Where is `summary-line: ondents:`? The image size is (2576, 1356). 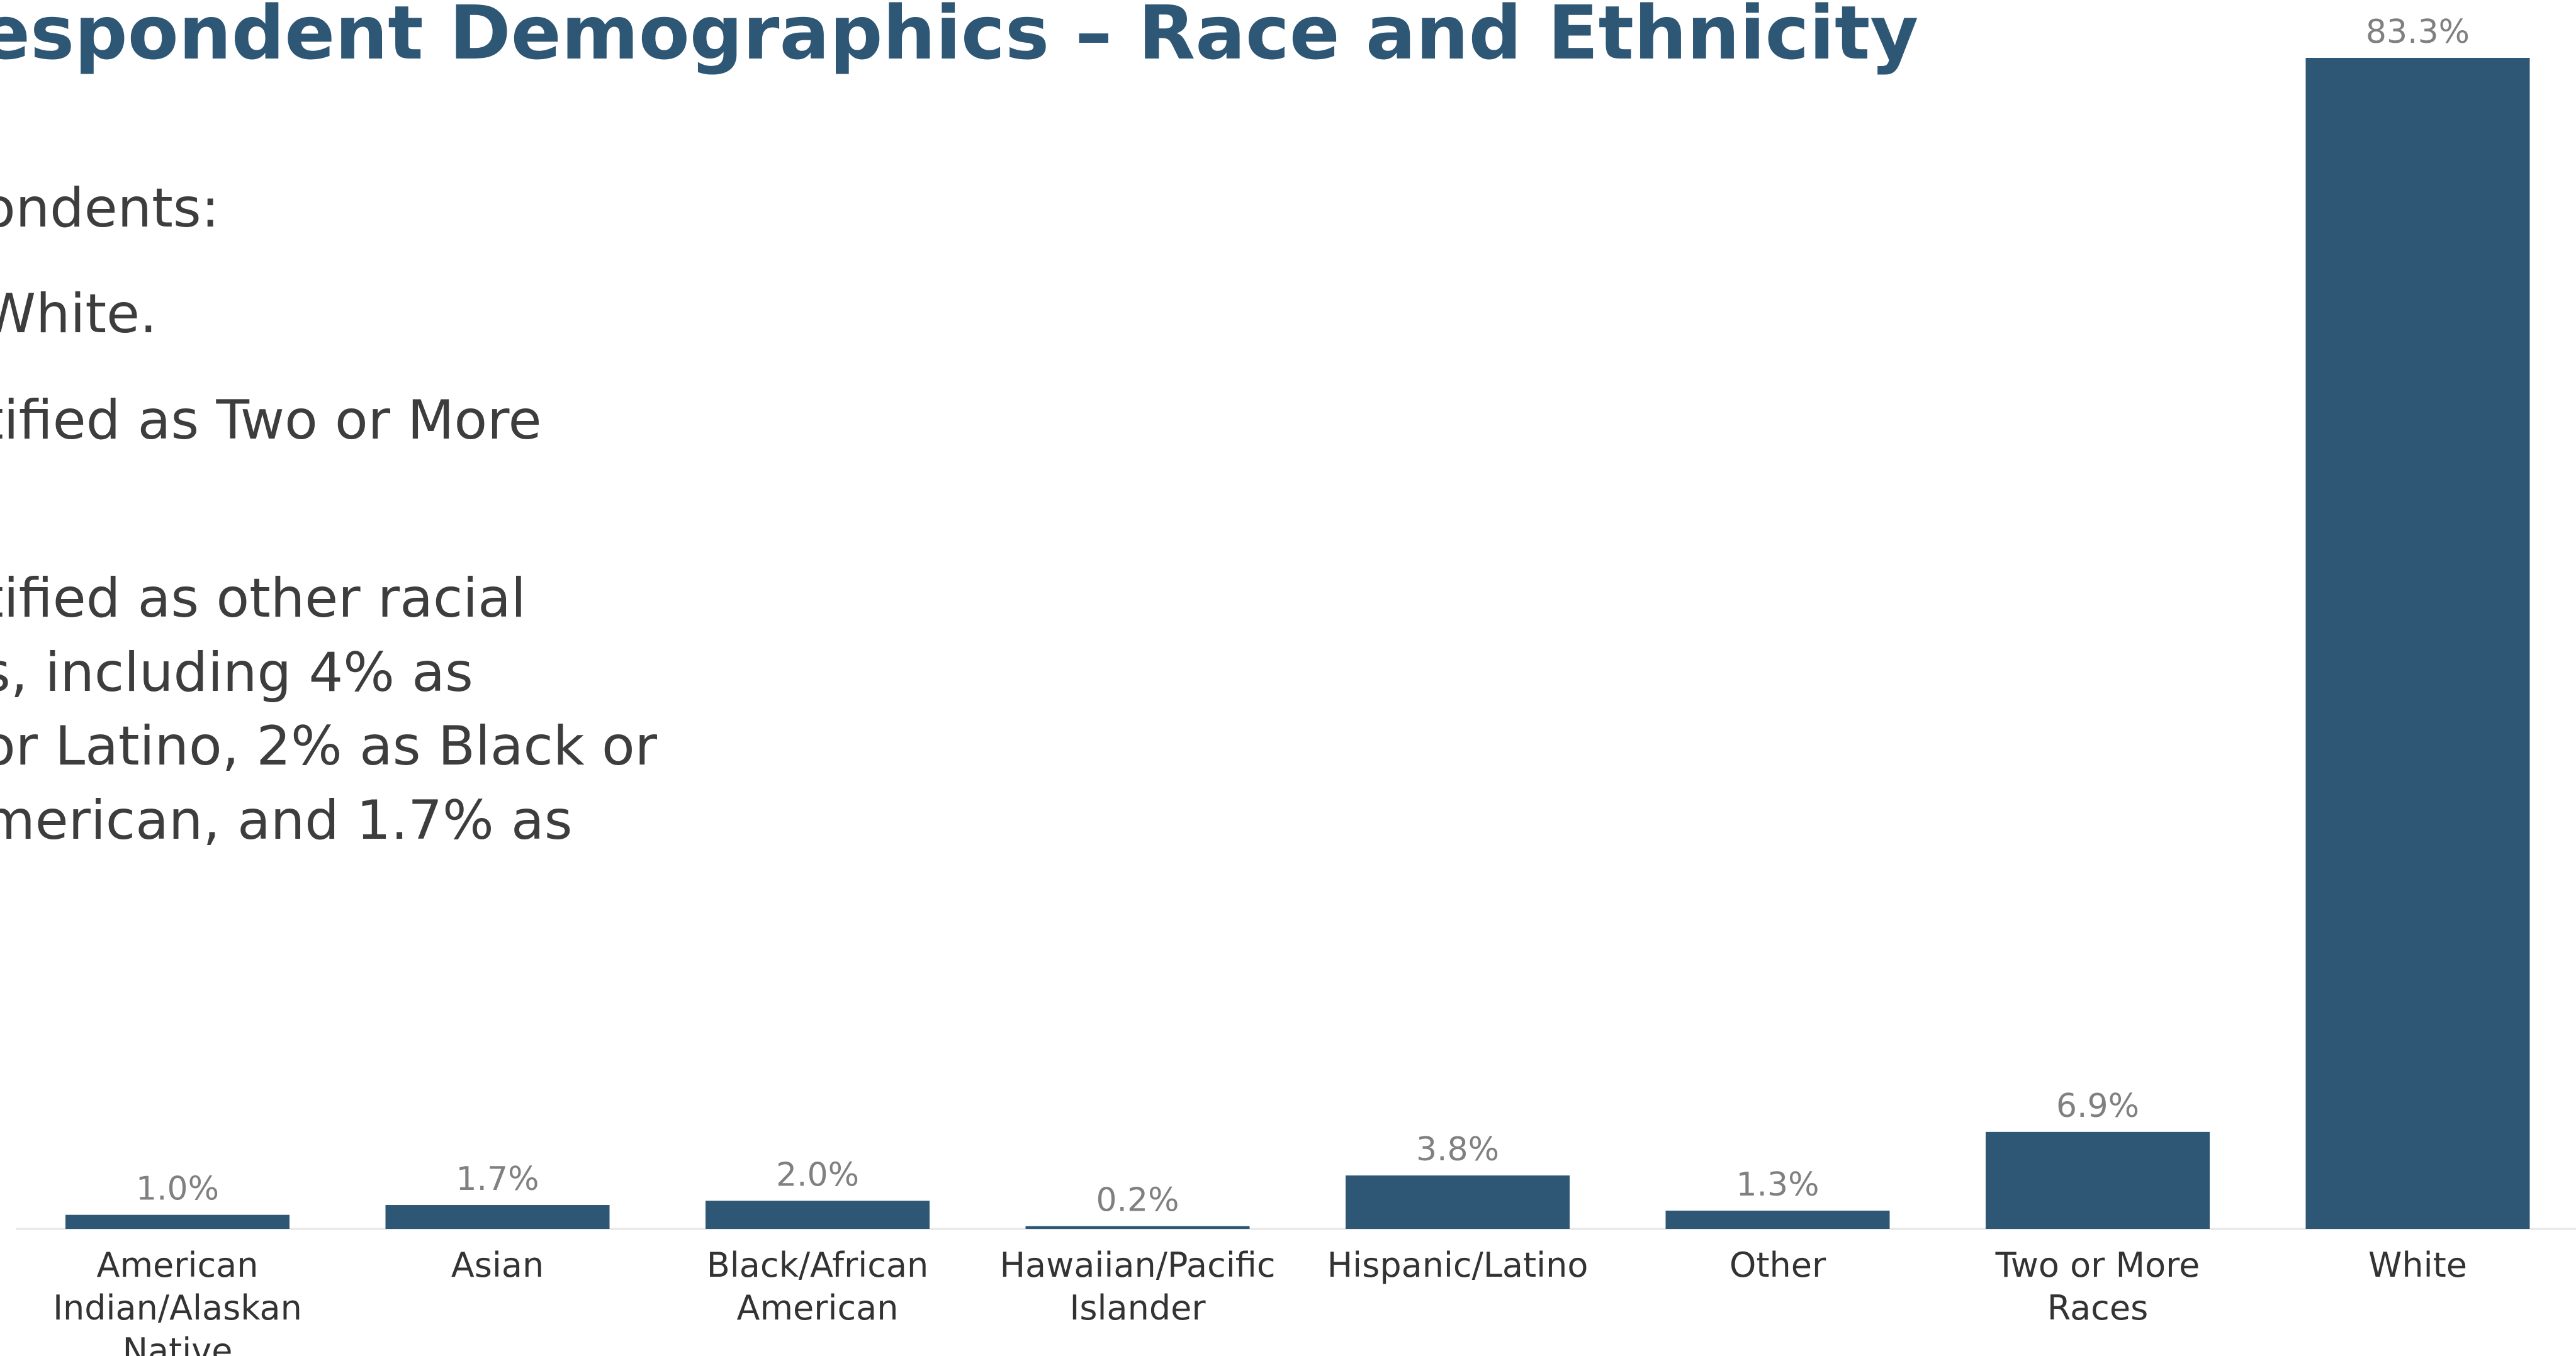
summary-line: ondents: is located at coordinates (110, 208).